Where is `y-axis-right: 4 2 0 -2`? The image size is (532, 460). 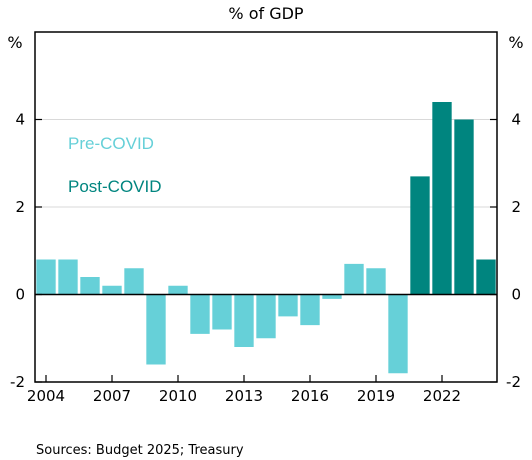 y-axis-right: 4 2 0 -2 is located at coordinates (505, 251).